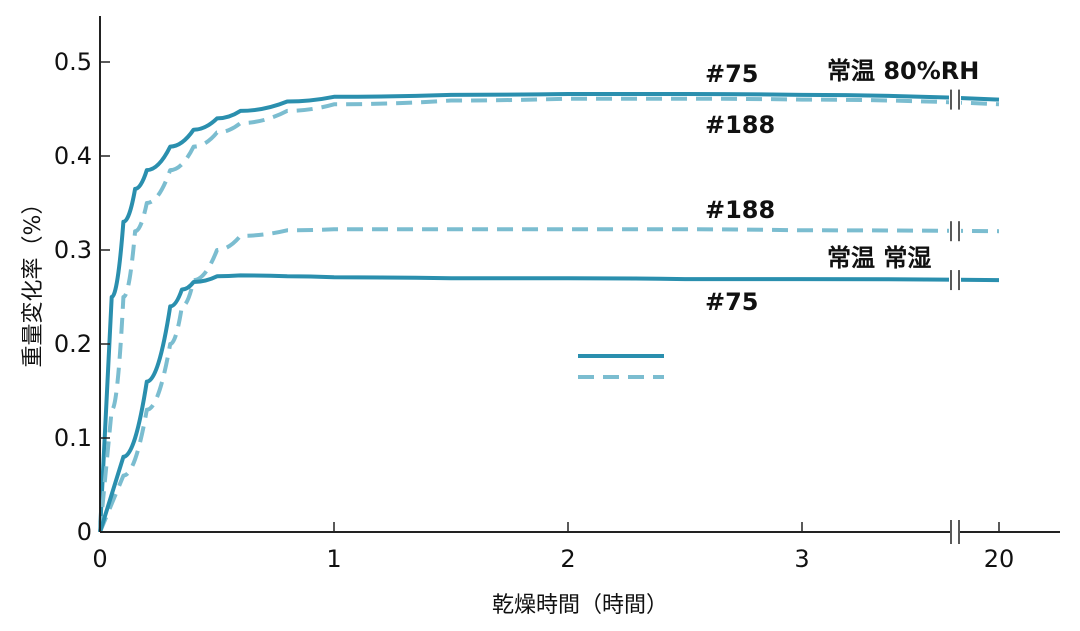  I want to click on annotation-group-low: 常温 常湿, so click(879, 258).